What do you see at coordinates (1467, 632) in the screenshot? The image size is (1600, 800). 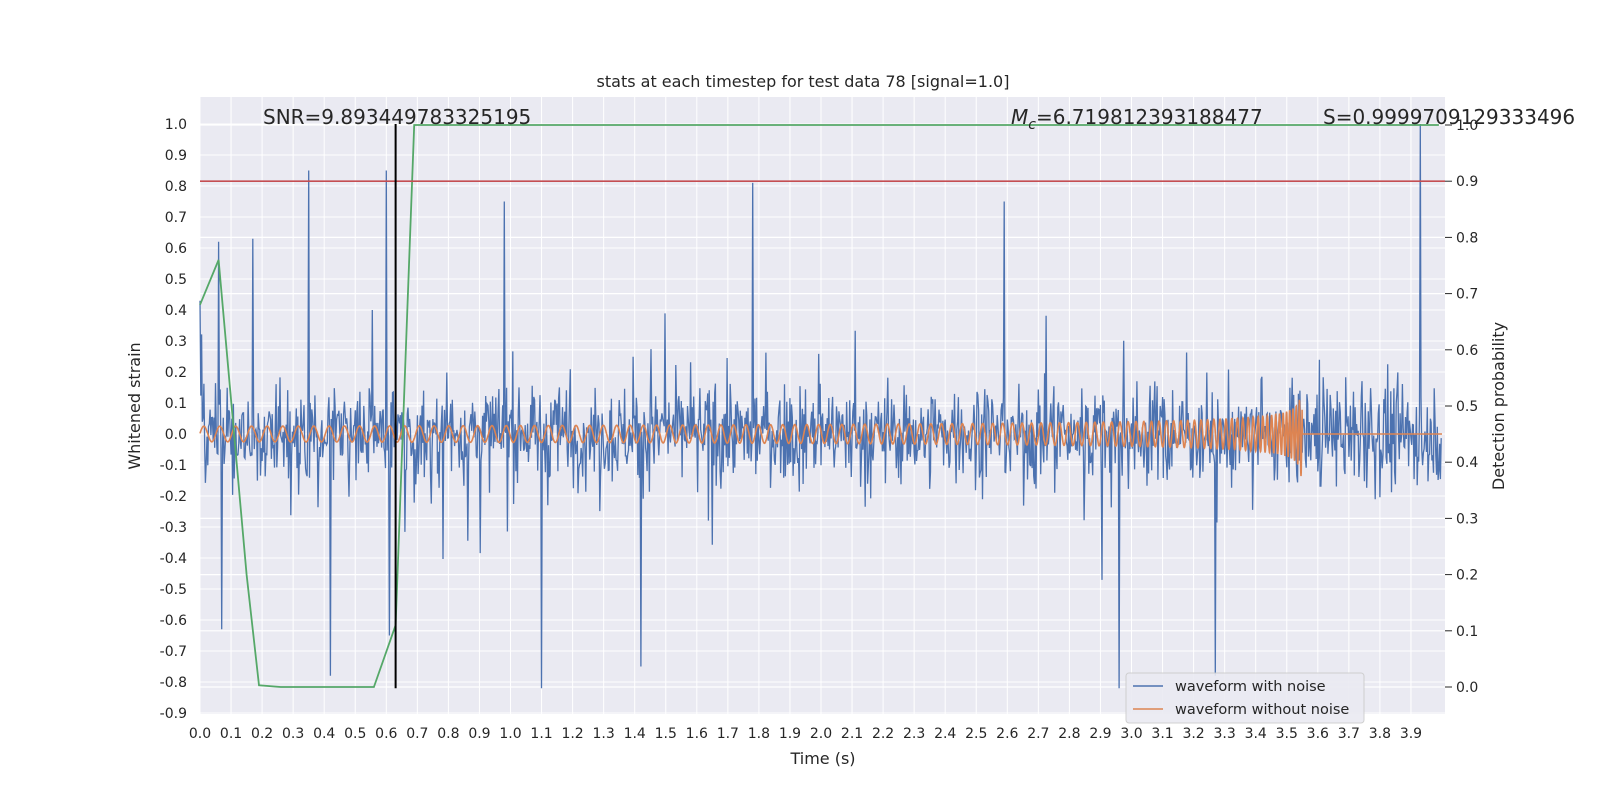 I see `y2-tick-label: 0.1` at bounding box center [1467, 632].